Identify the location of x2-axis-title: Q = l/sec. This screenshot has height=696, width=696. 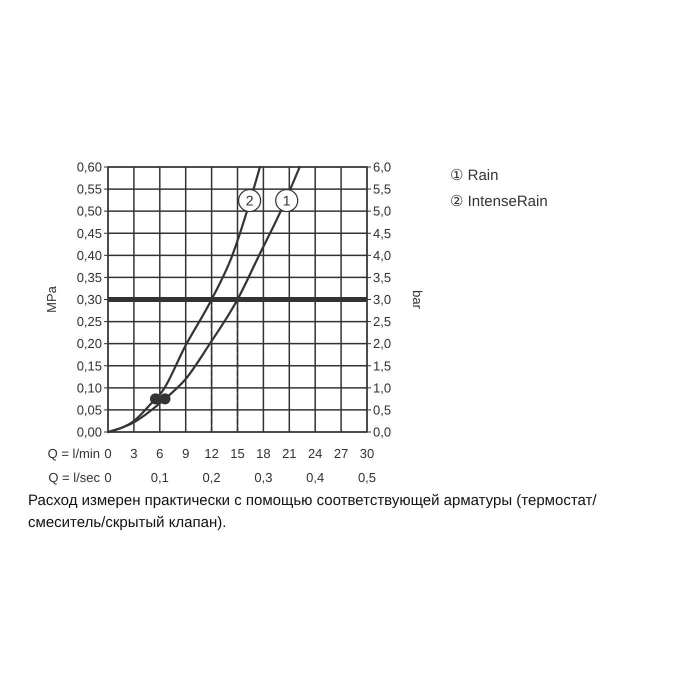
(74, 477).